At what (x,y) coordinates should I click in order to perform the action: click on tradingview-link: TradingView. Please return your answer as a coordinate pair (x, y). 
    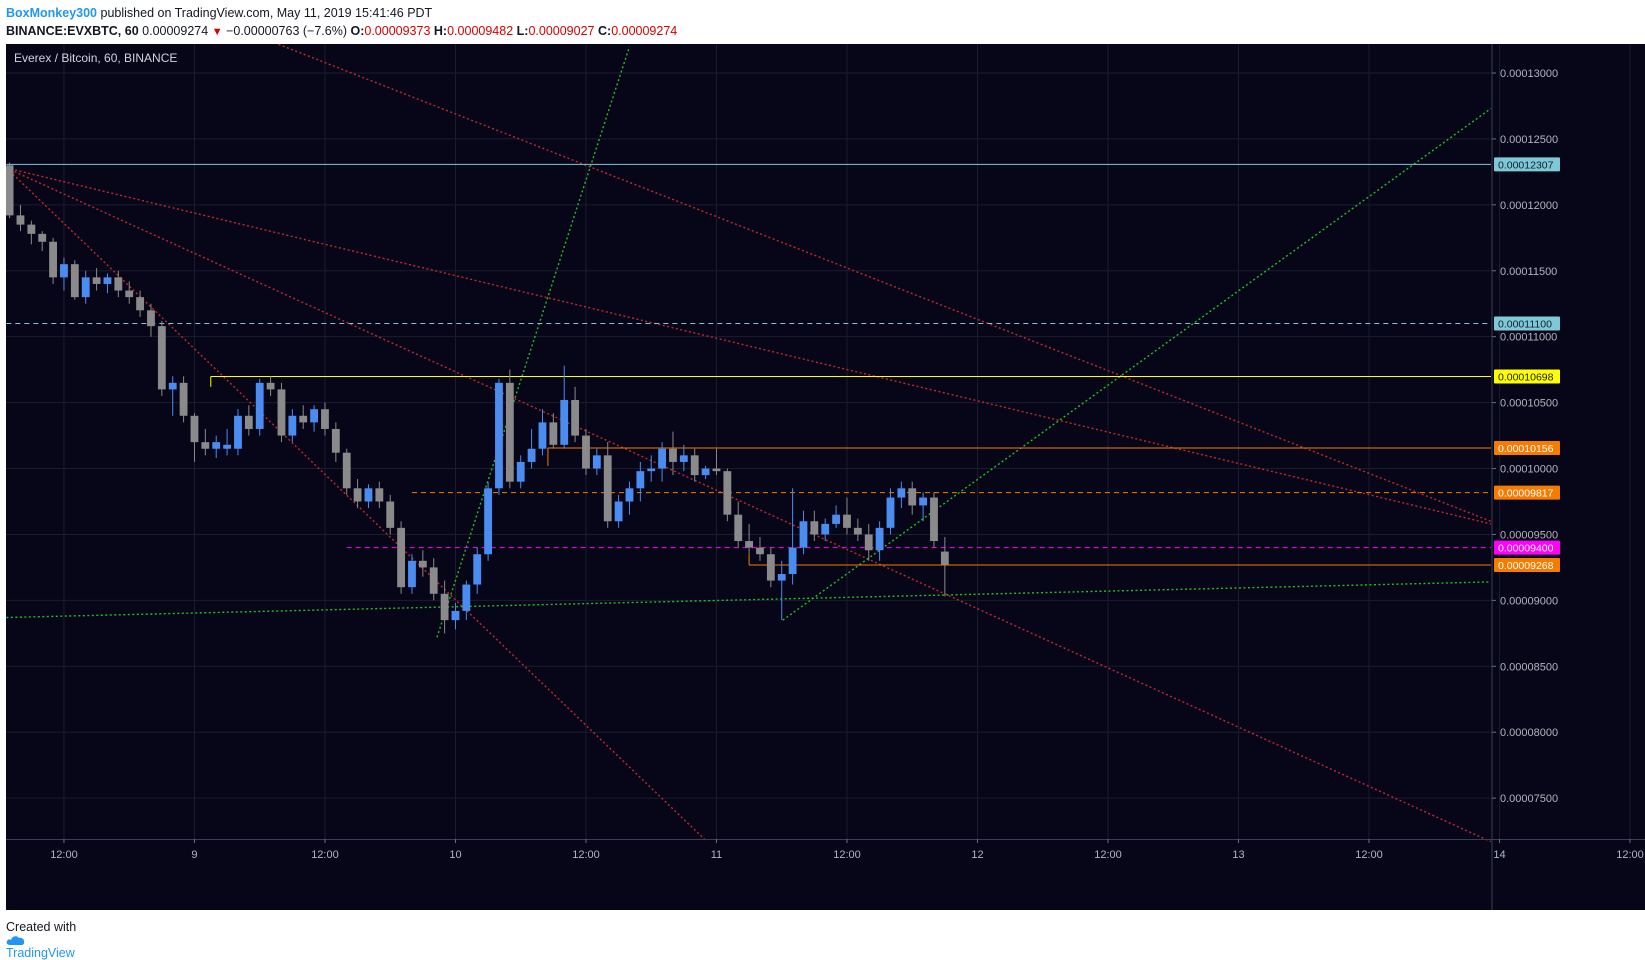
    Looking at the image, I should click on (40, 953).